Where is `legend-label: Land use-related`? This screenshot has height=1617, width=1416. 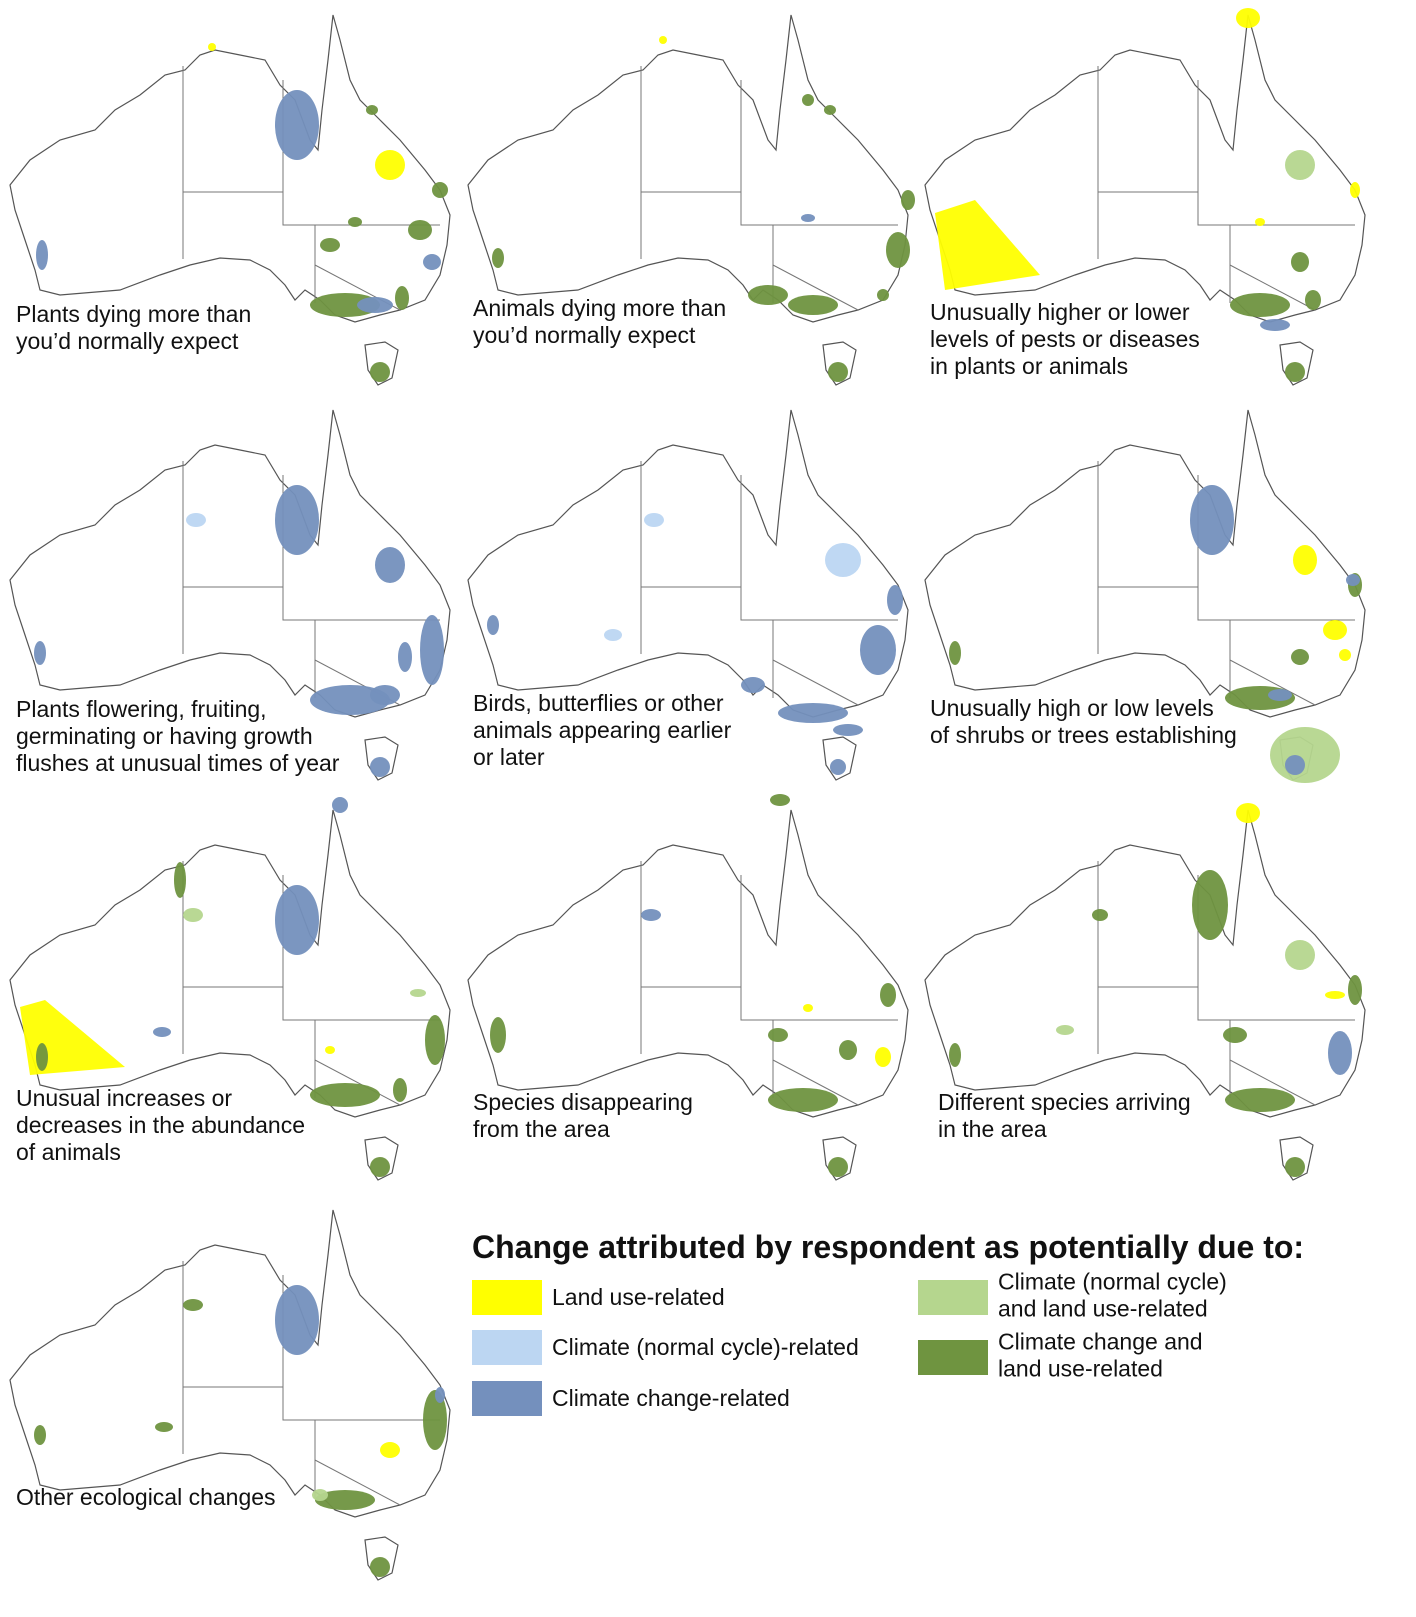
legend-label: Land use-related is located at coordinates (638, 1297).